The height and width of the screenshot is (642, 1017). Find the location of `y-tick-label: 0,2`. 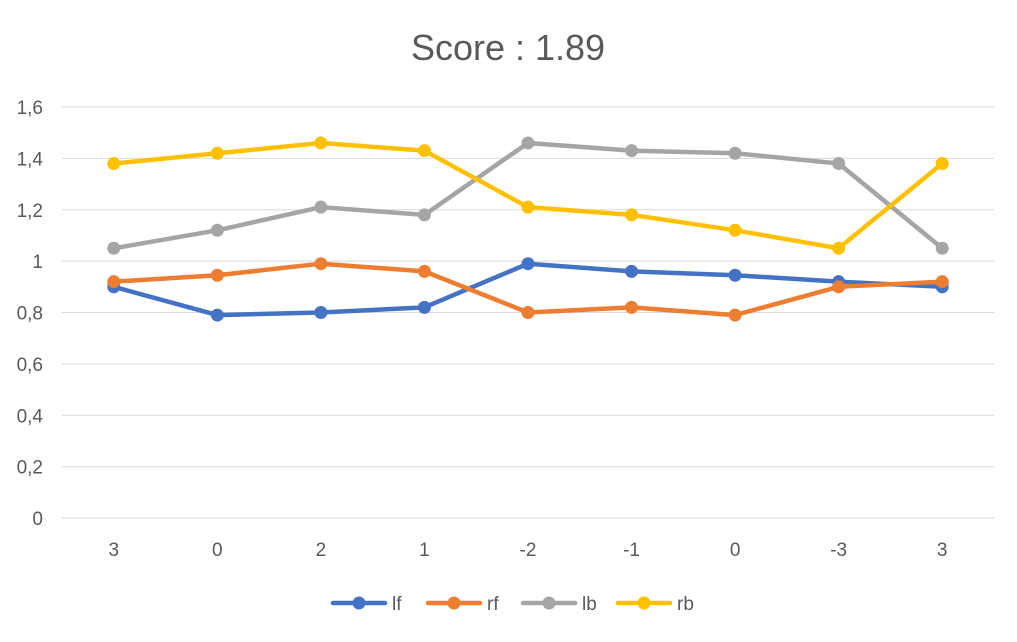

y-tick-label: 0,2 is located at coordinates (30, 468).